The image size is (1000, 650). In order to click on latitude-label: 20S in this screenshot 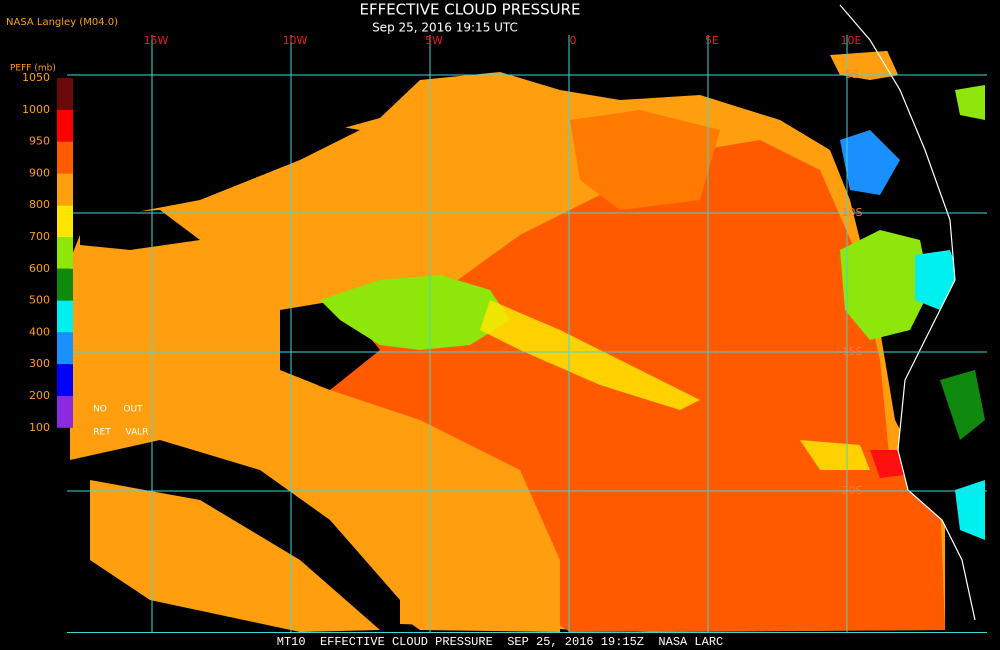, I will do `click(852, 490)`.